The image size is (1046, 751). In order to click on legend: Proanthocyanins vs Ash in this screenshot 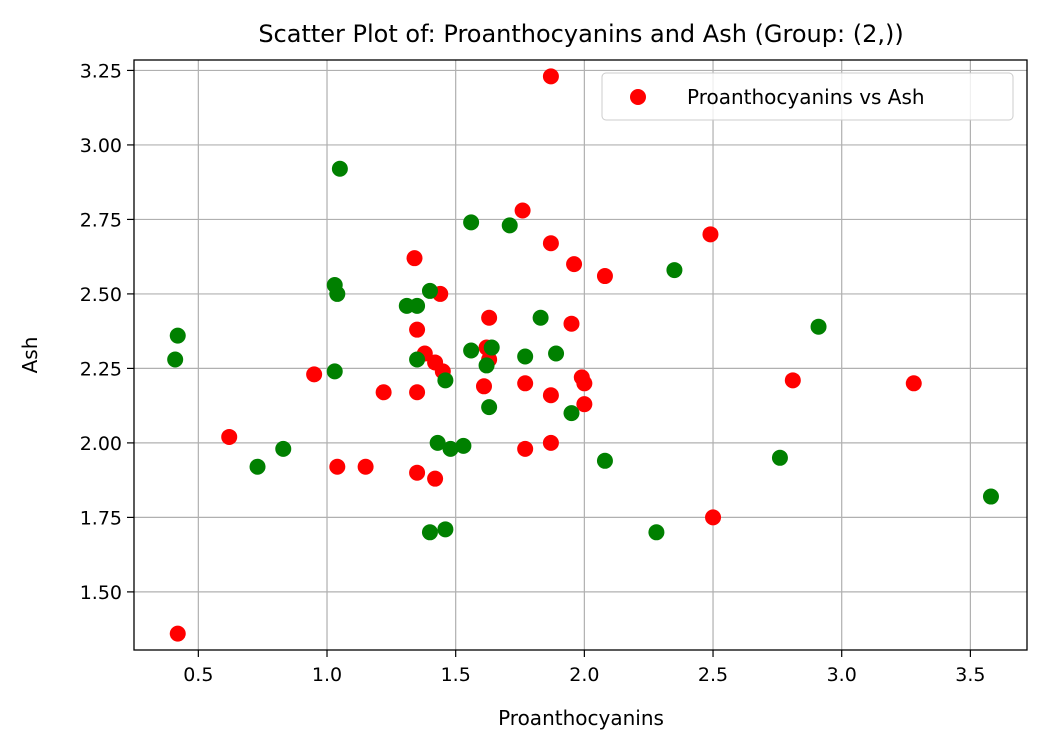, I will do `click(807, 96)`.